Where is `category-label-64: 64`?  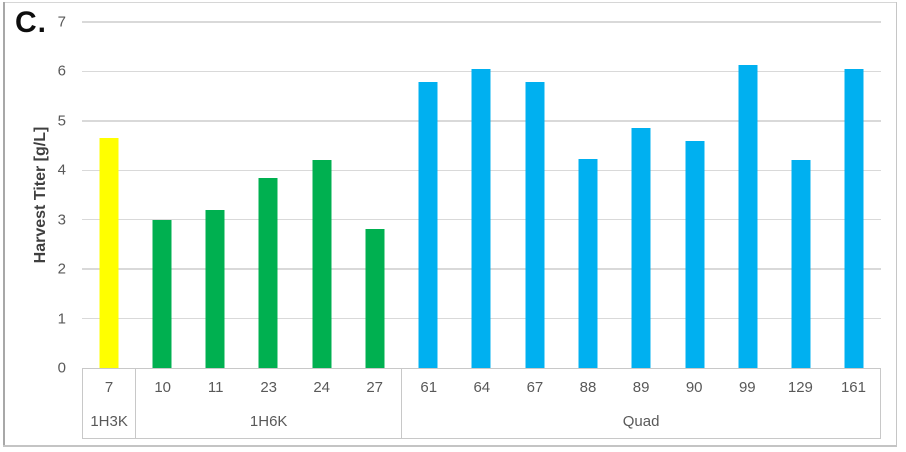 category-label-64: 64 is located at coordinates (482, 387).